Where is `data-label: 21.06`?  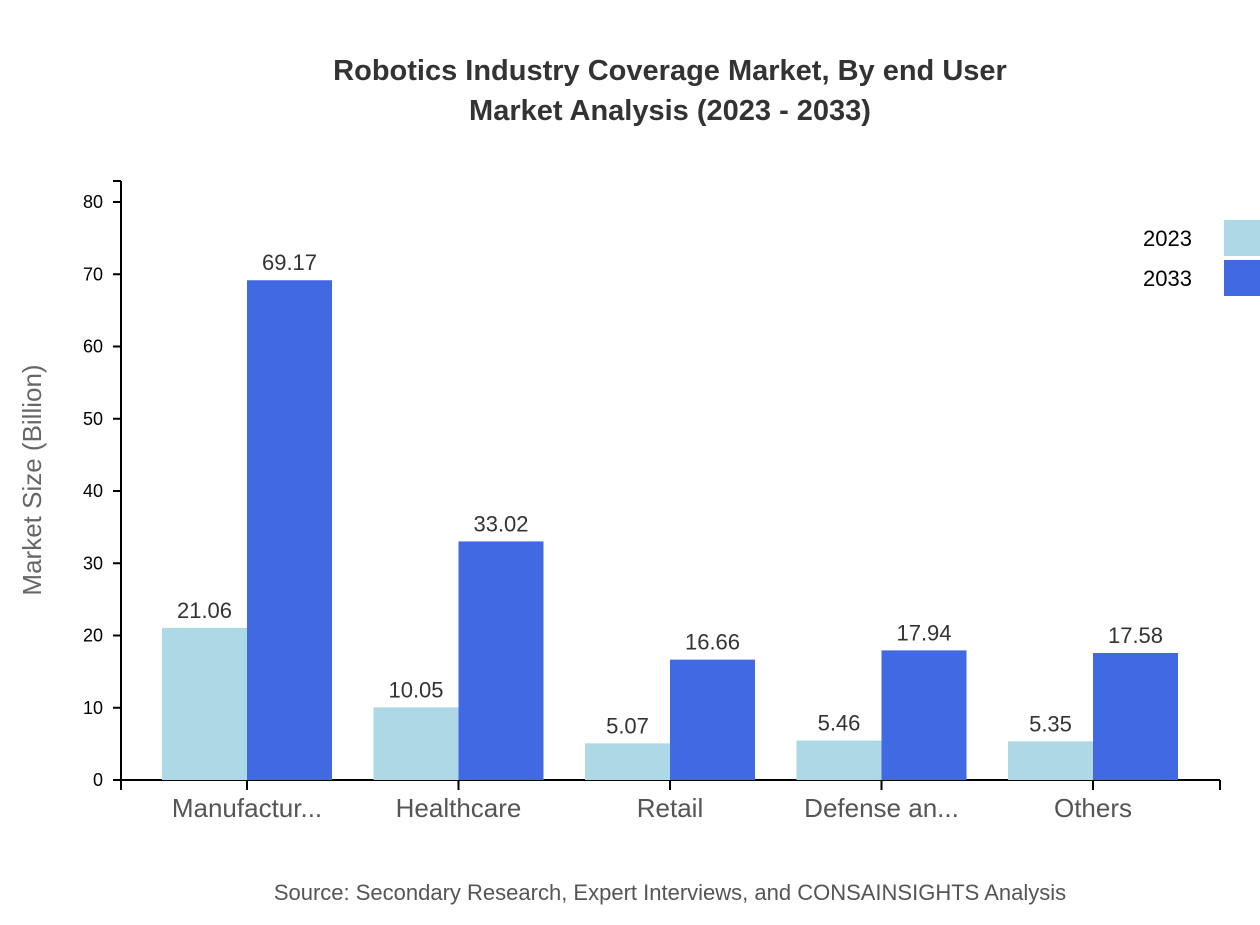 data-label: 21.06 is located at coordinates (204, 610).